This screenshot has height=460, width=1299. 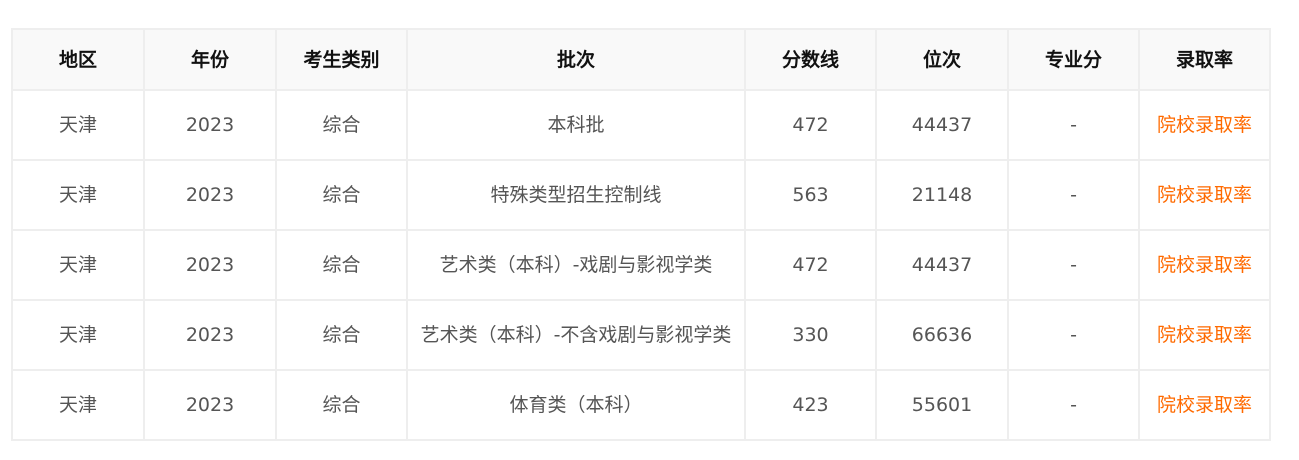 What do you see at coordinates (942, 59) in the screenshot?
I see `header-rank: 位次` at bounding box center [942, 59].